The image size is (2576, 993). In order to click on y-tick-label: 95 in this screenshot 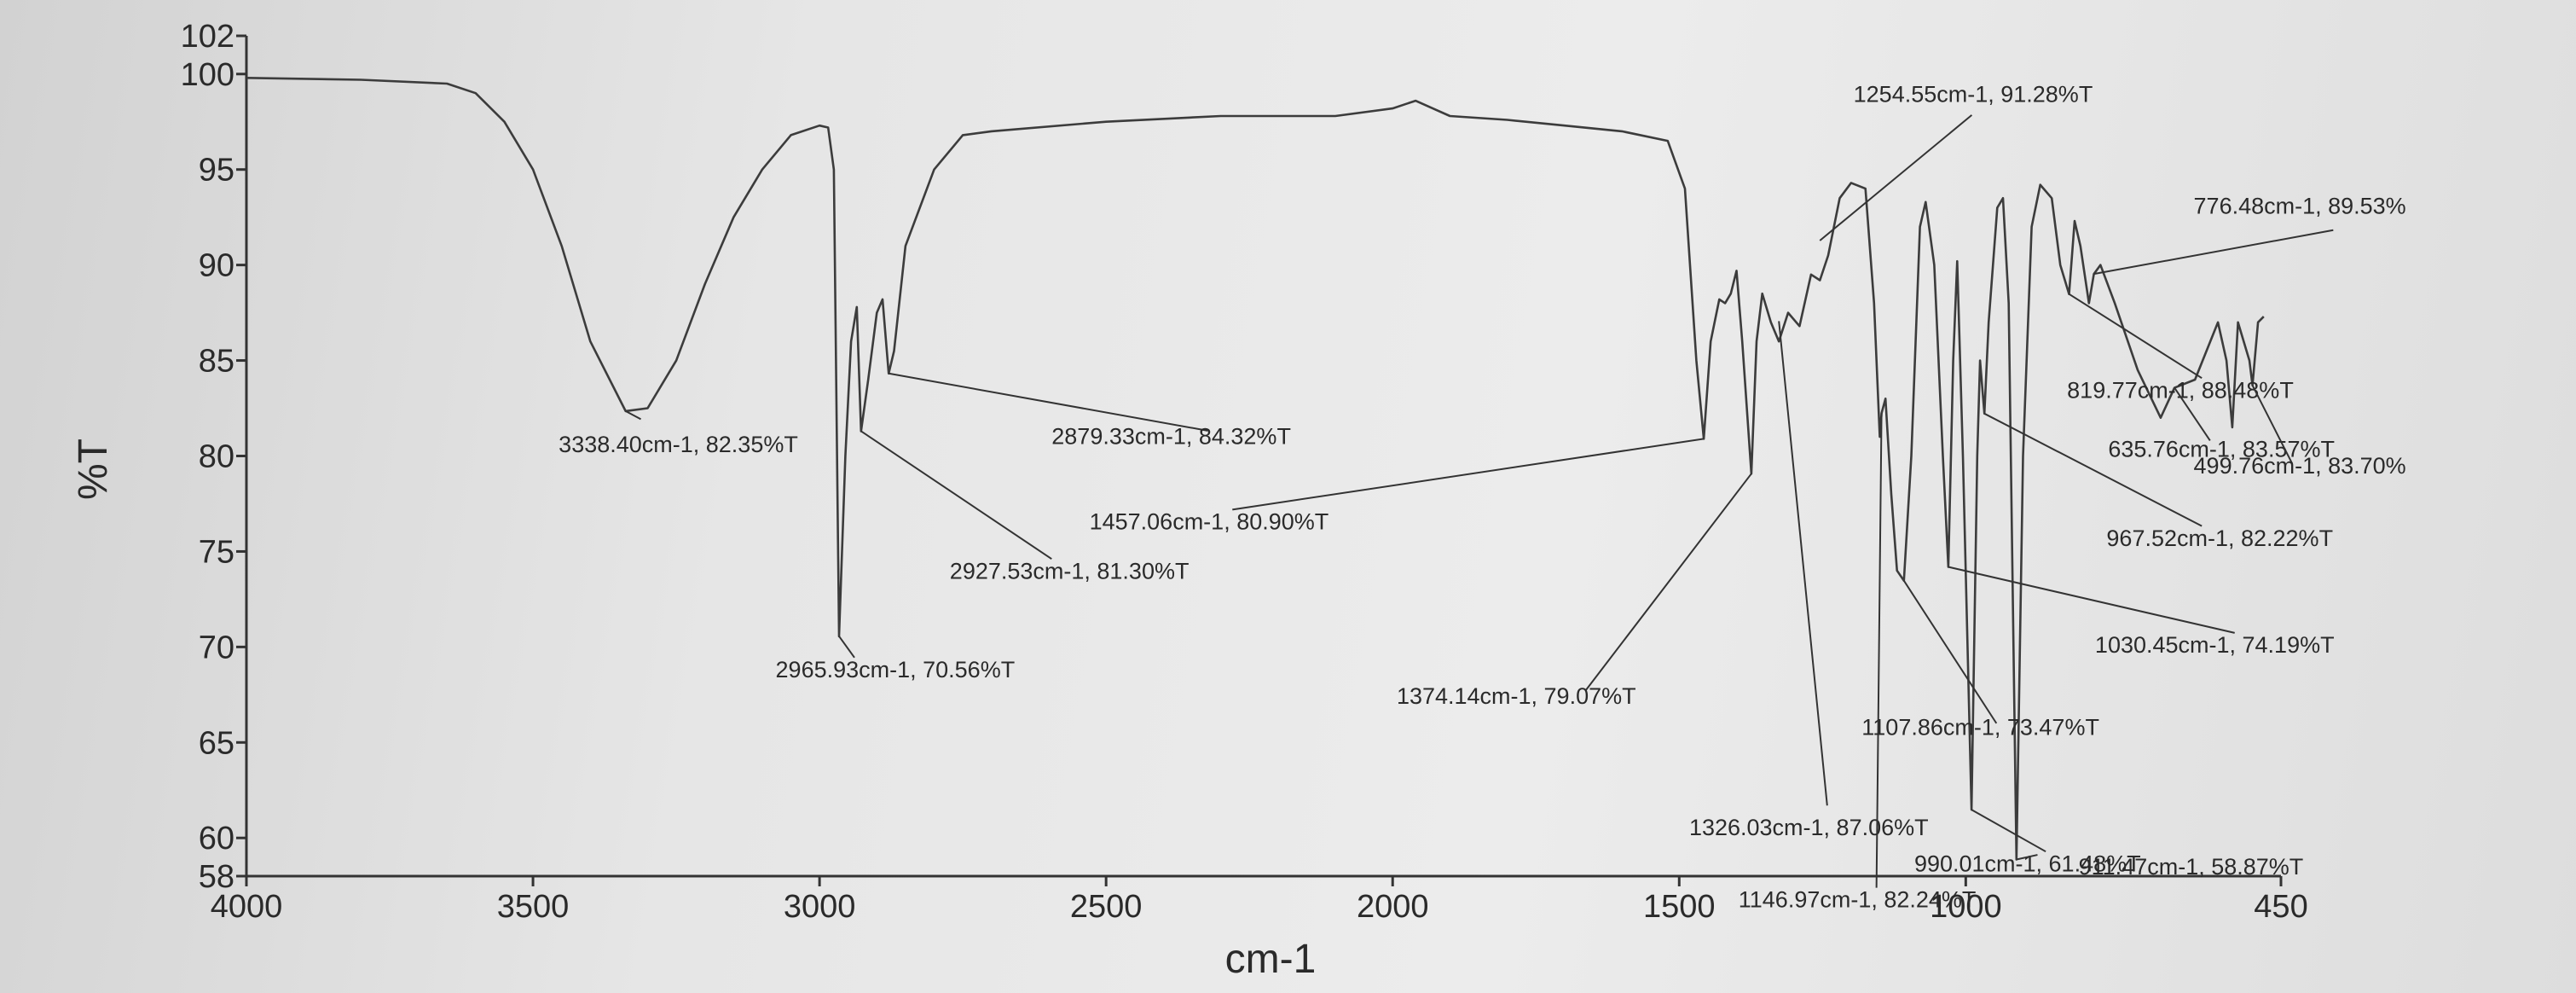, I will do `click(217, 171)`.